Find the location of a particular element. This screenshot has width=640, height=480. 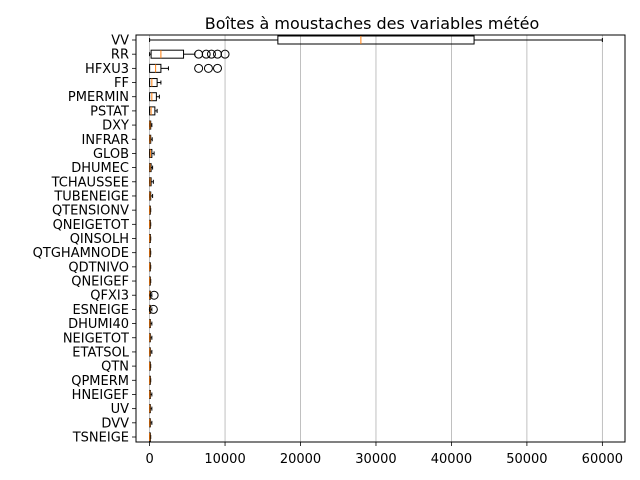

x-tick-label: 60000 is located at coordinates (602, 459).